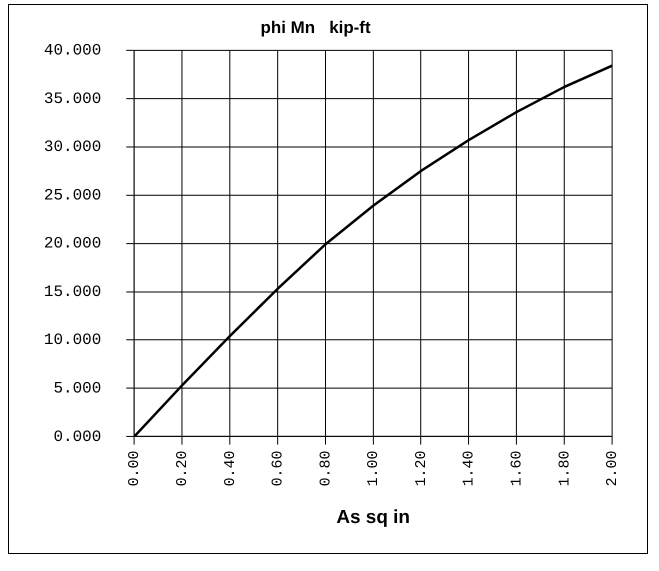  Describe the element at coordinates (422, 468) in the screenshot. I see `x-tick-label: 1.20` at that location.